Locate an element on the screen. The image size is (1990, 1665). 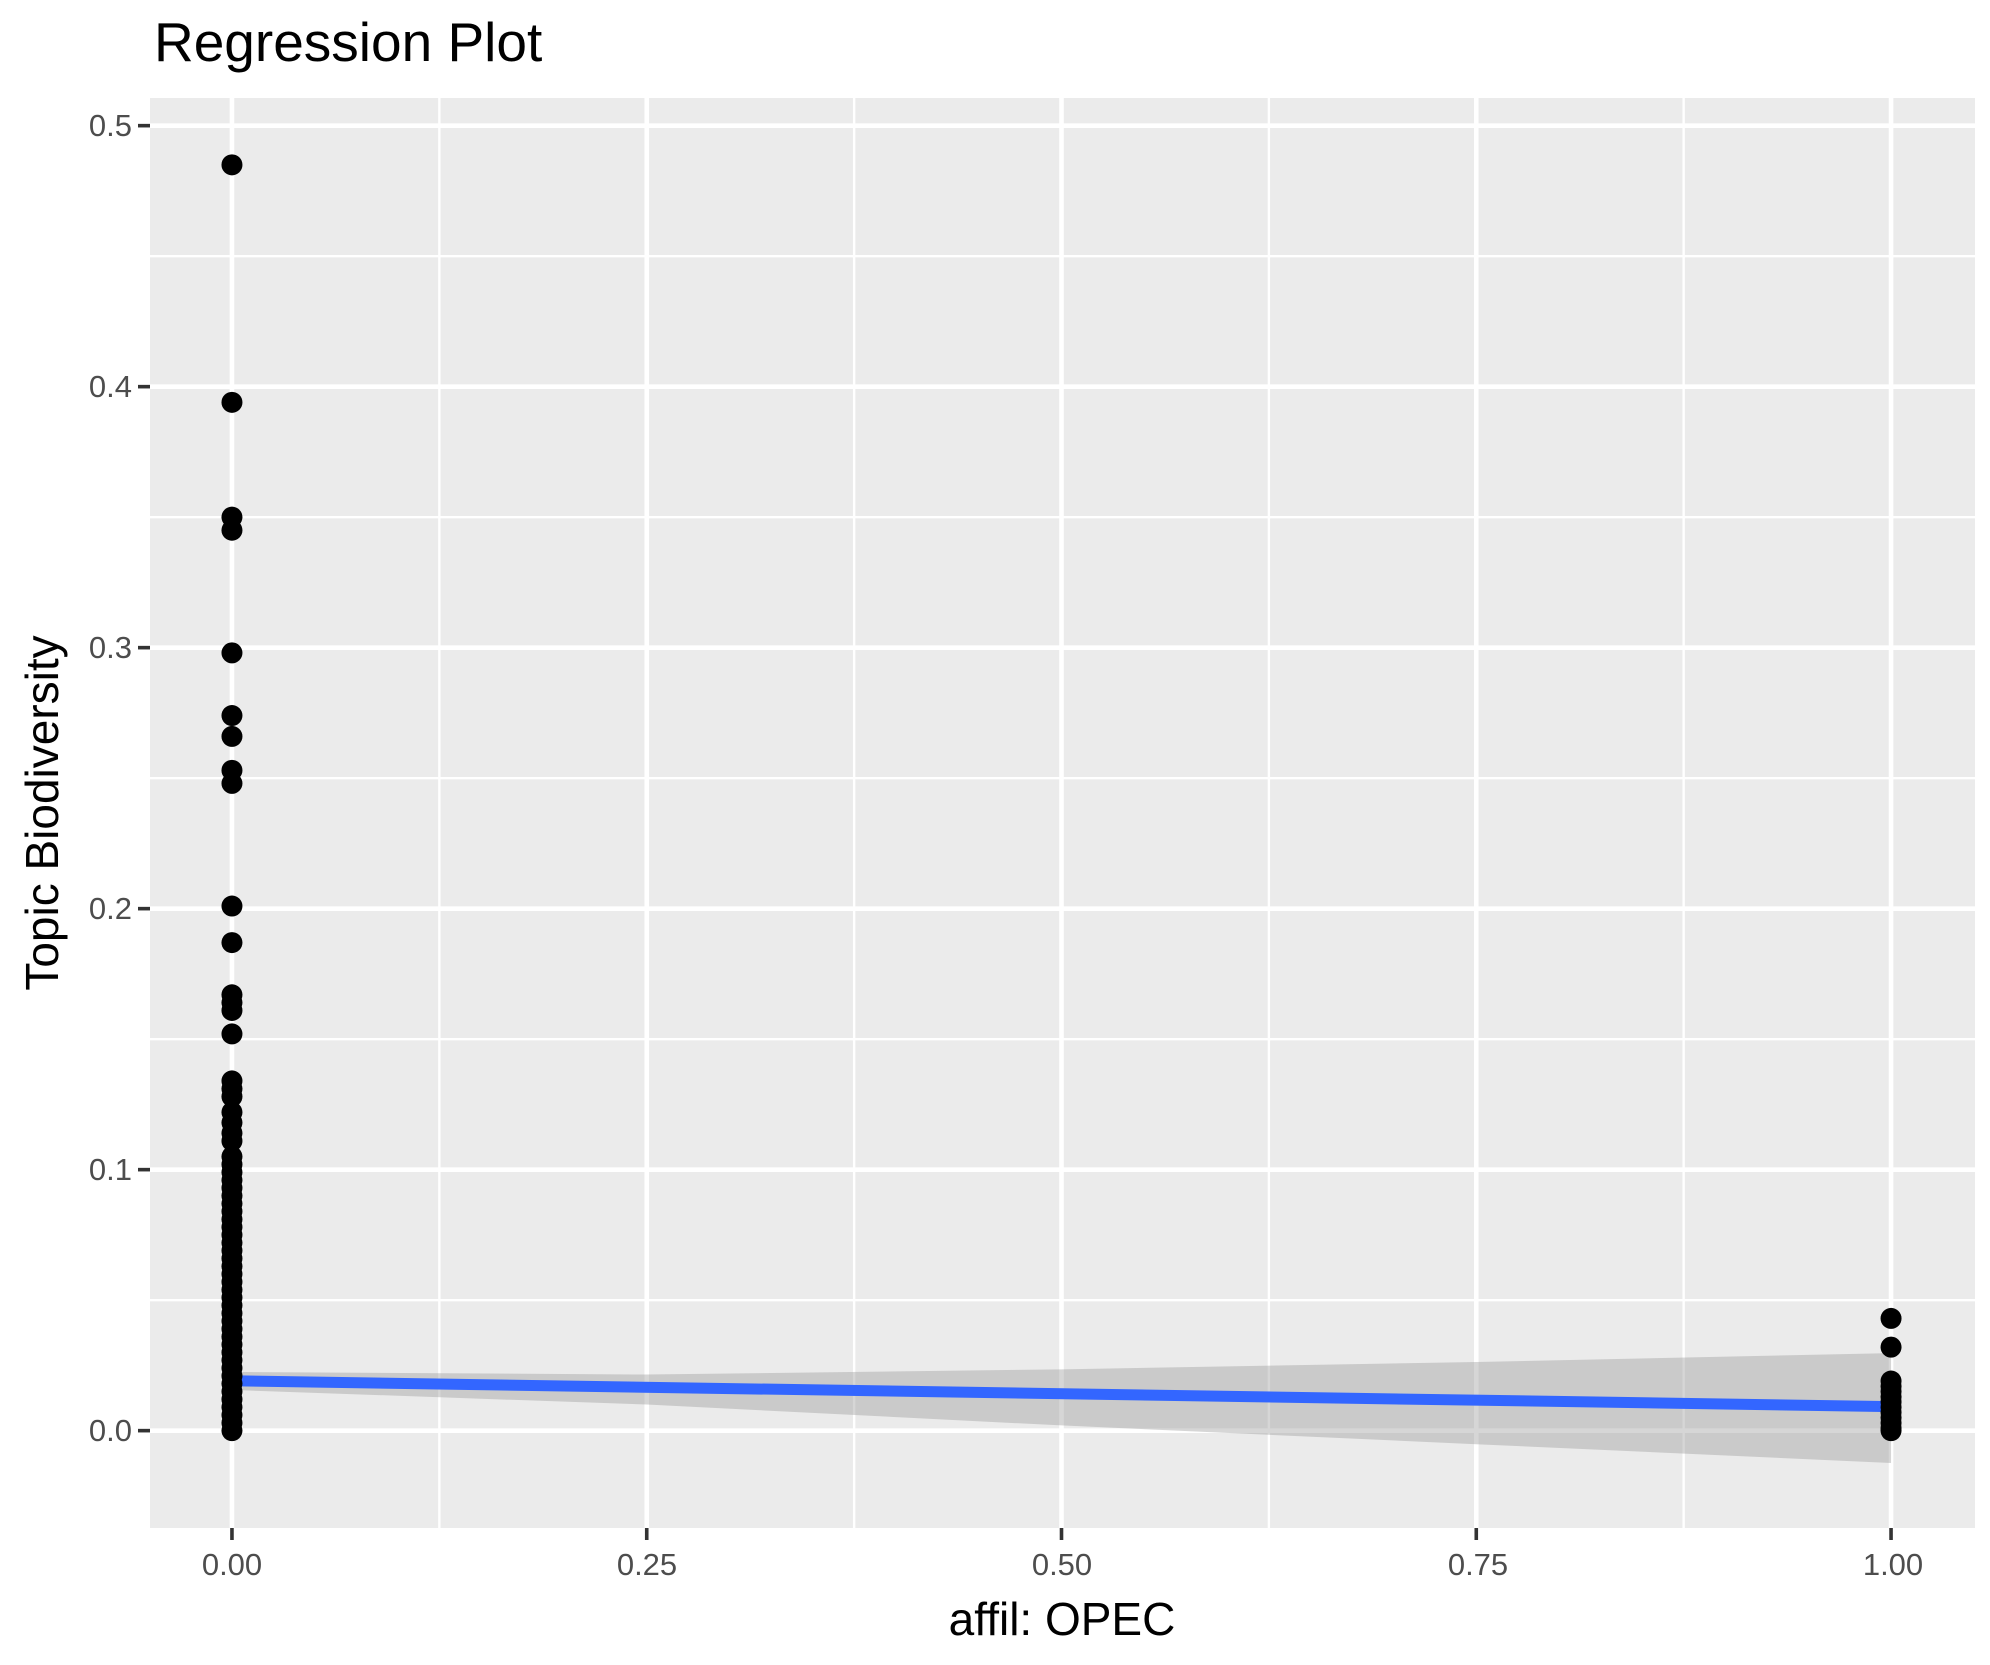
confidence-band is located at coordinates (1061, 1408).